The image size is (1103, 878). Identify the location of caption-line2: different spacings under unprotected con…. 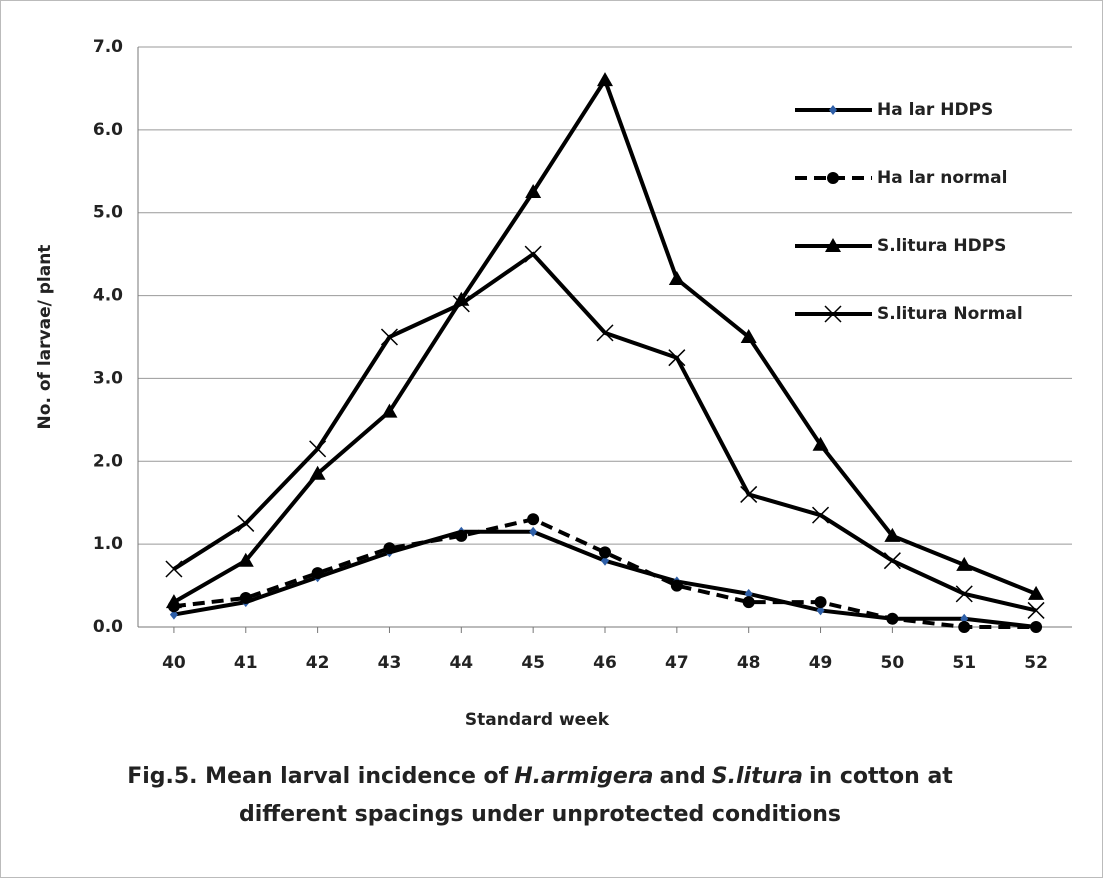
(540, 814).